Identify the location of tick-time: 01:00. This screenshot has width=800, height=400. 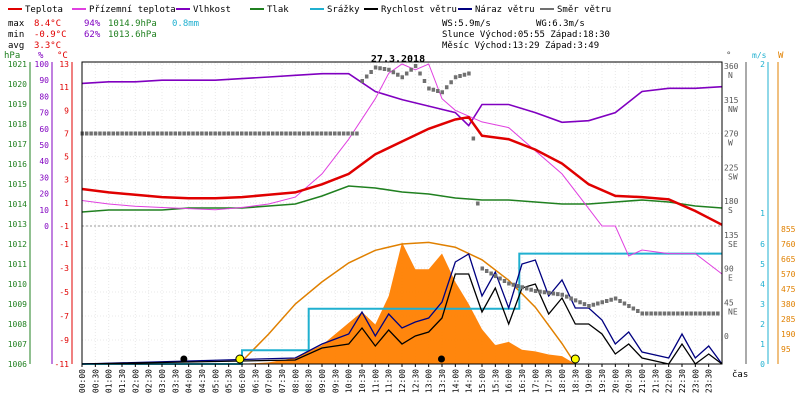
(109, 381).